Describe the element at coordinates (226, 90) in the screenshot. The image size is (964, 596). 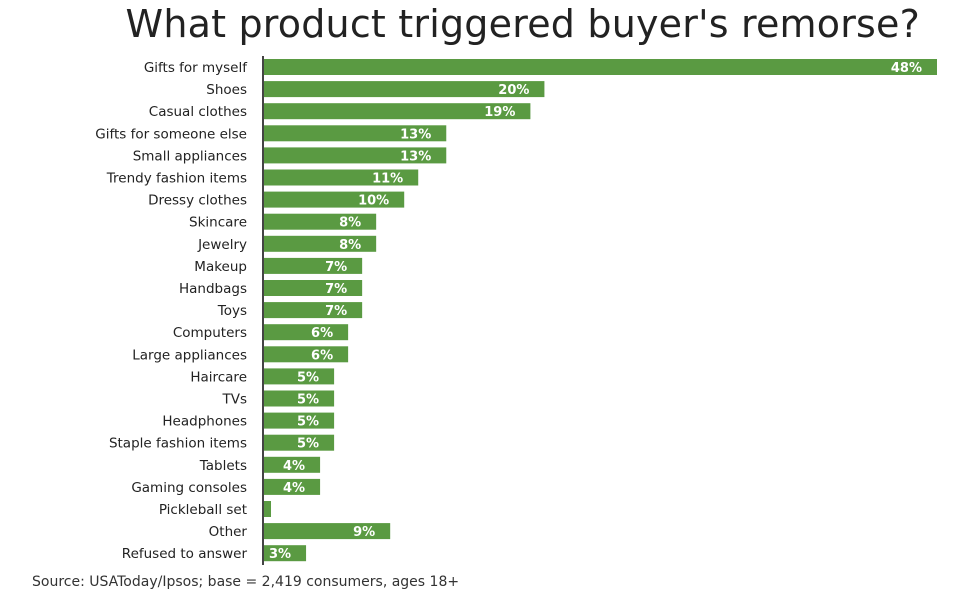
I see `category-label: Shoes` at that location.